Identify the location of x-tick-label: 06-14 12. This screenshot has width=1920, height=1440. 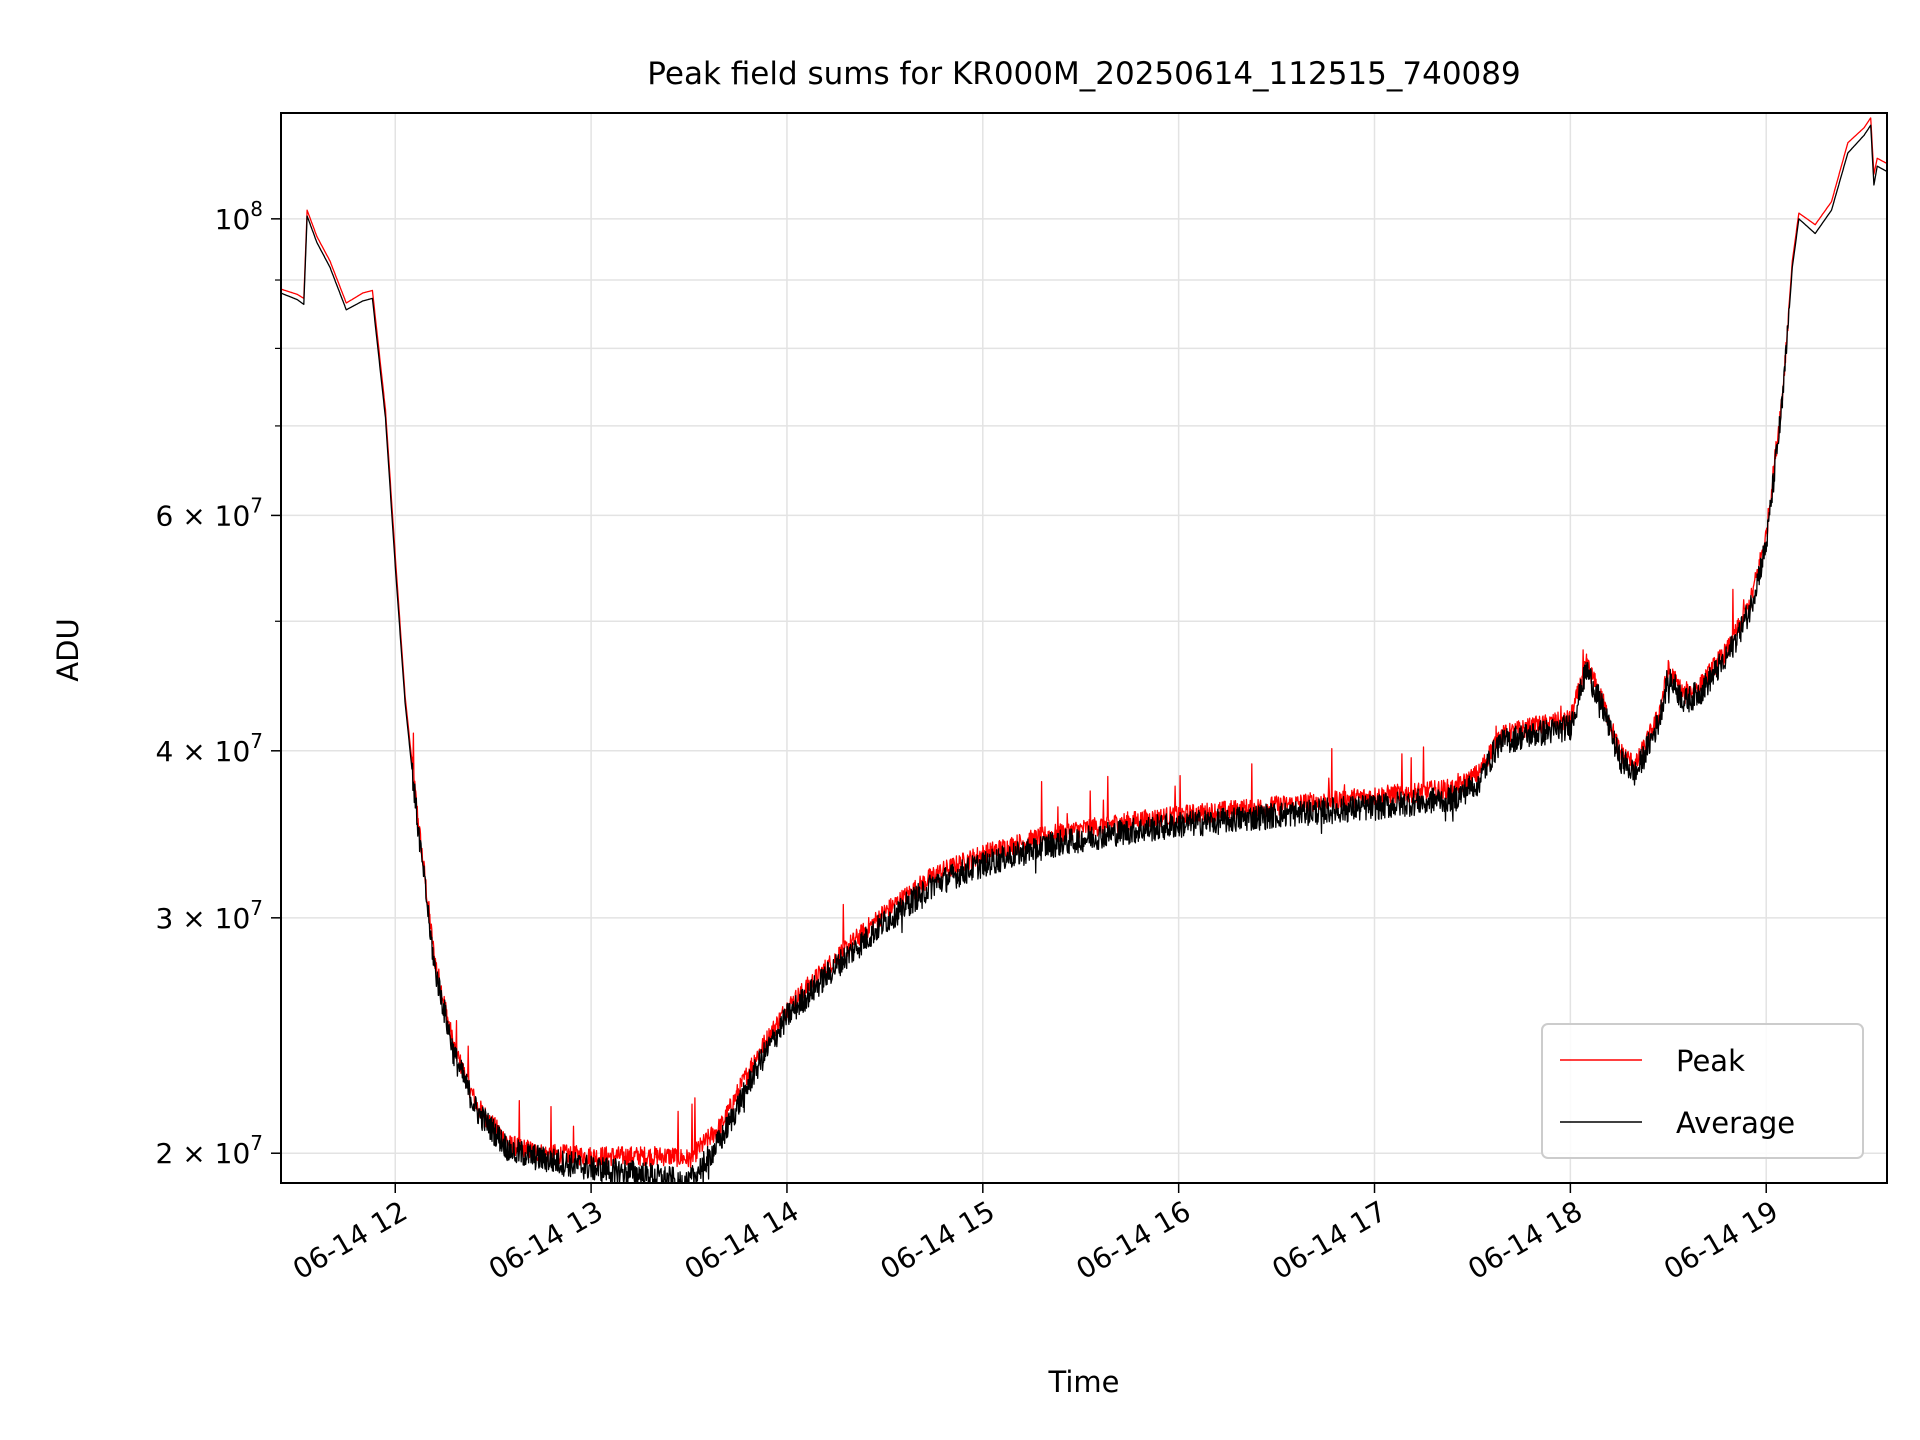
(350, 1240).